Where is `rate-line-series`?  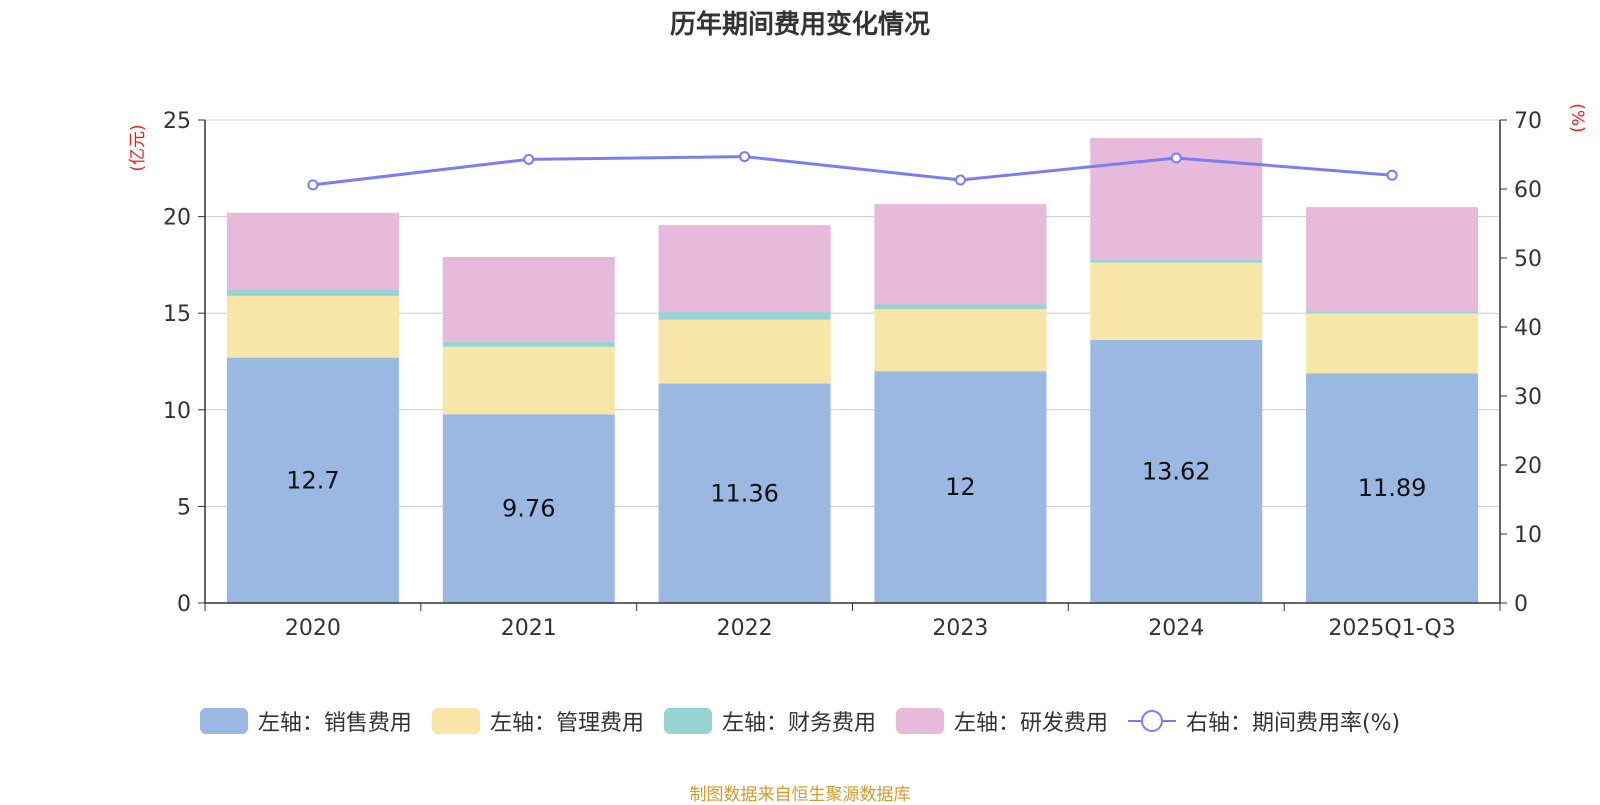
rate-line-series is located at coordinates (852, 171).